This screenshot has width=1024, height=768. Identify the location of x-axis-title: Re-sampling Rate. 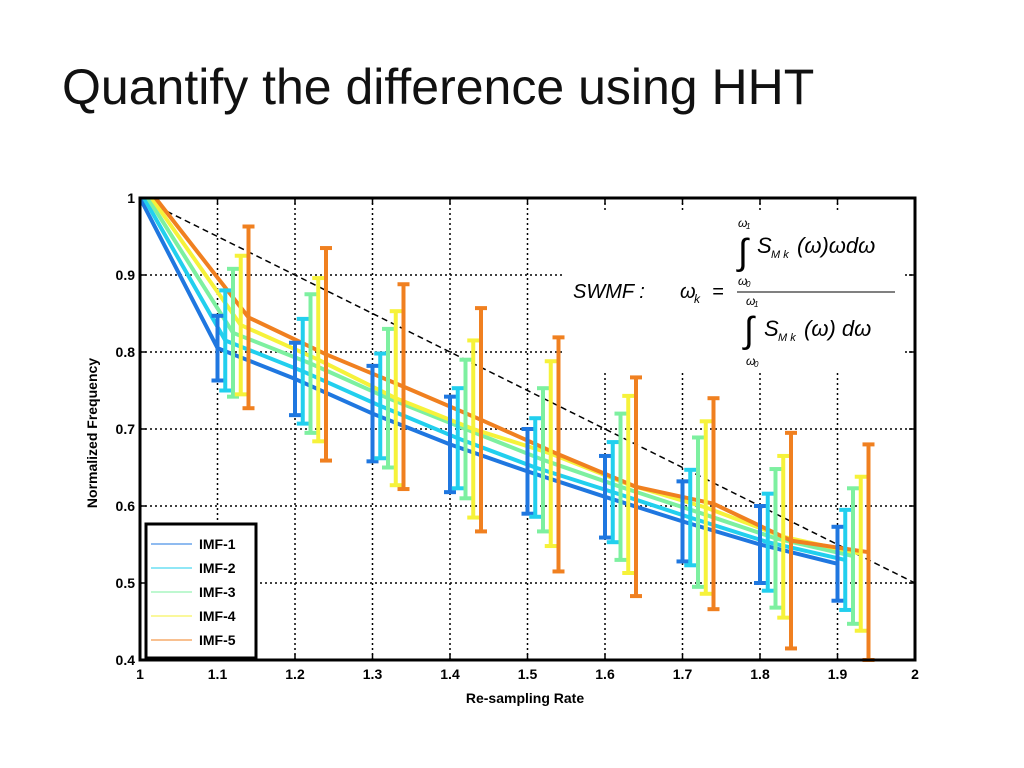
(525, 698).